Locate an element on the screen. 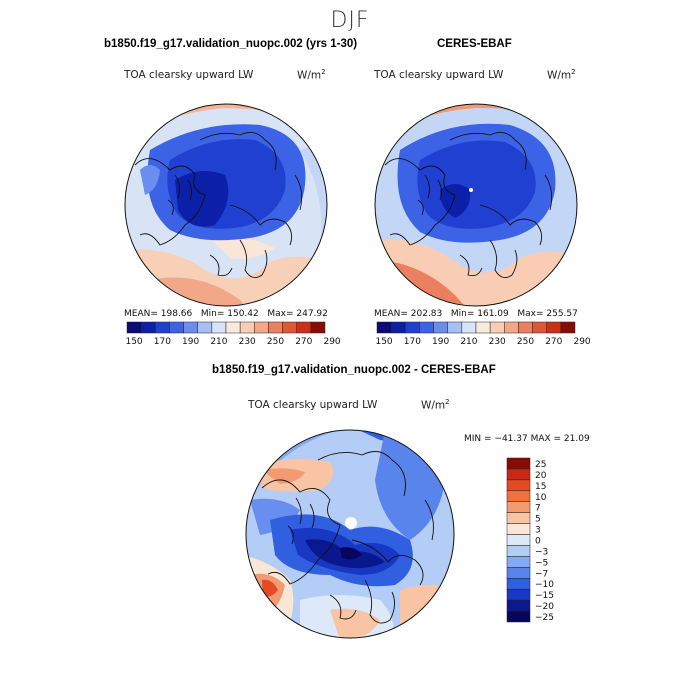  obs-colorbar: 150 170 190 210 230 250 270 290 is located at coordinates (483, 334).